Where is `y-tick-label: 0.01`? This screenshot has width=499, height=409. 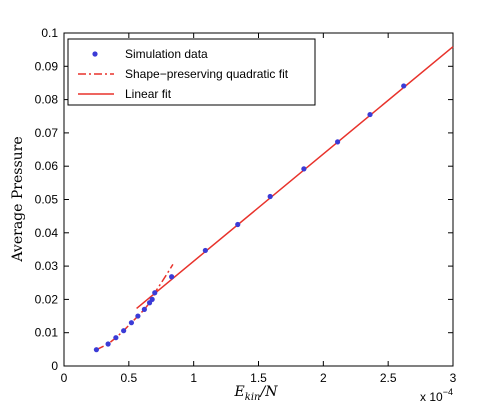 y-tick-label: 0.01 is located at coordinates (47, 333).